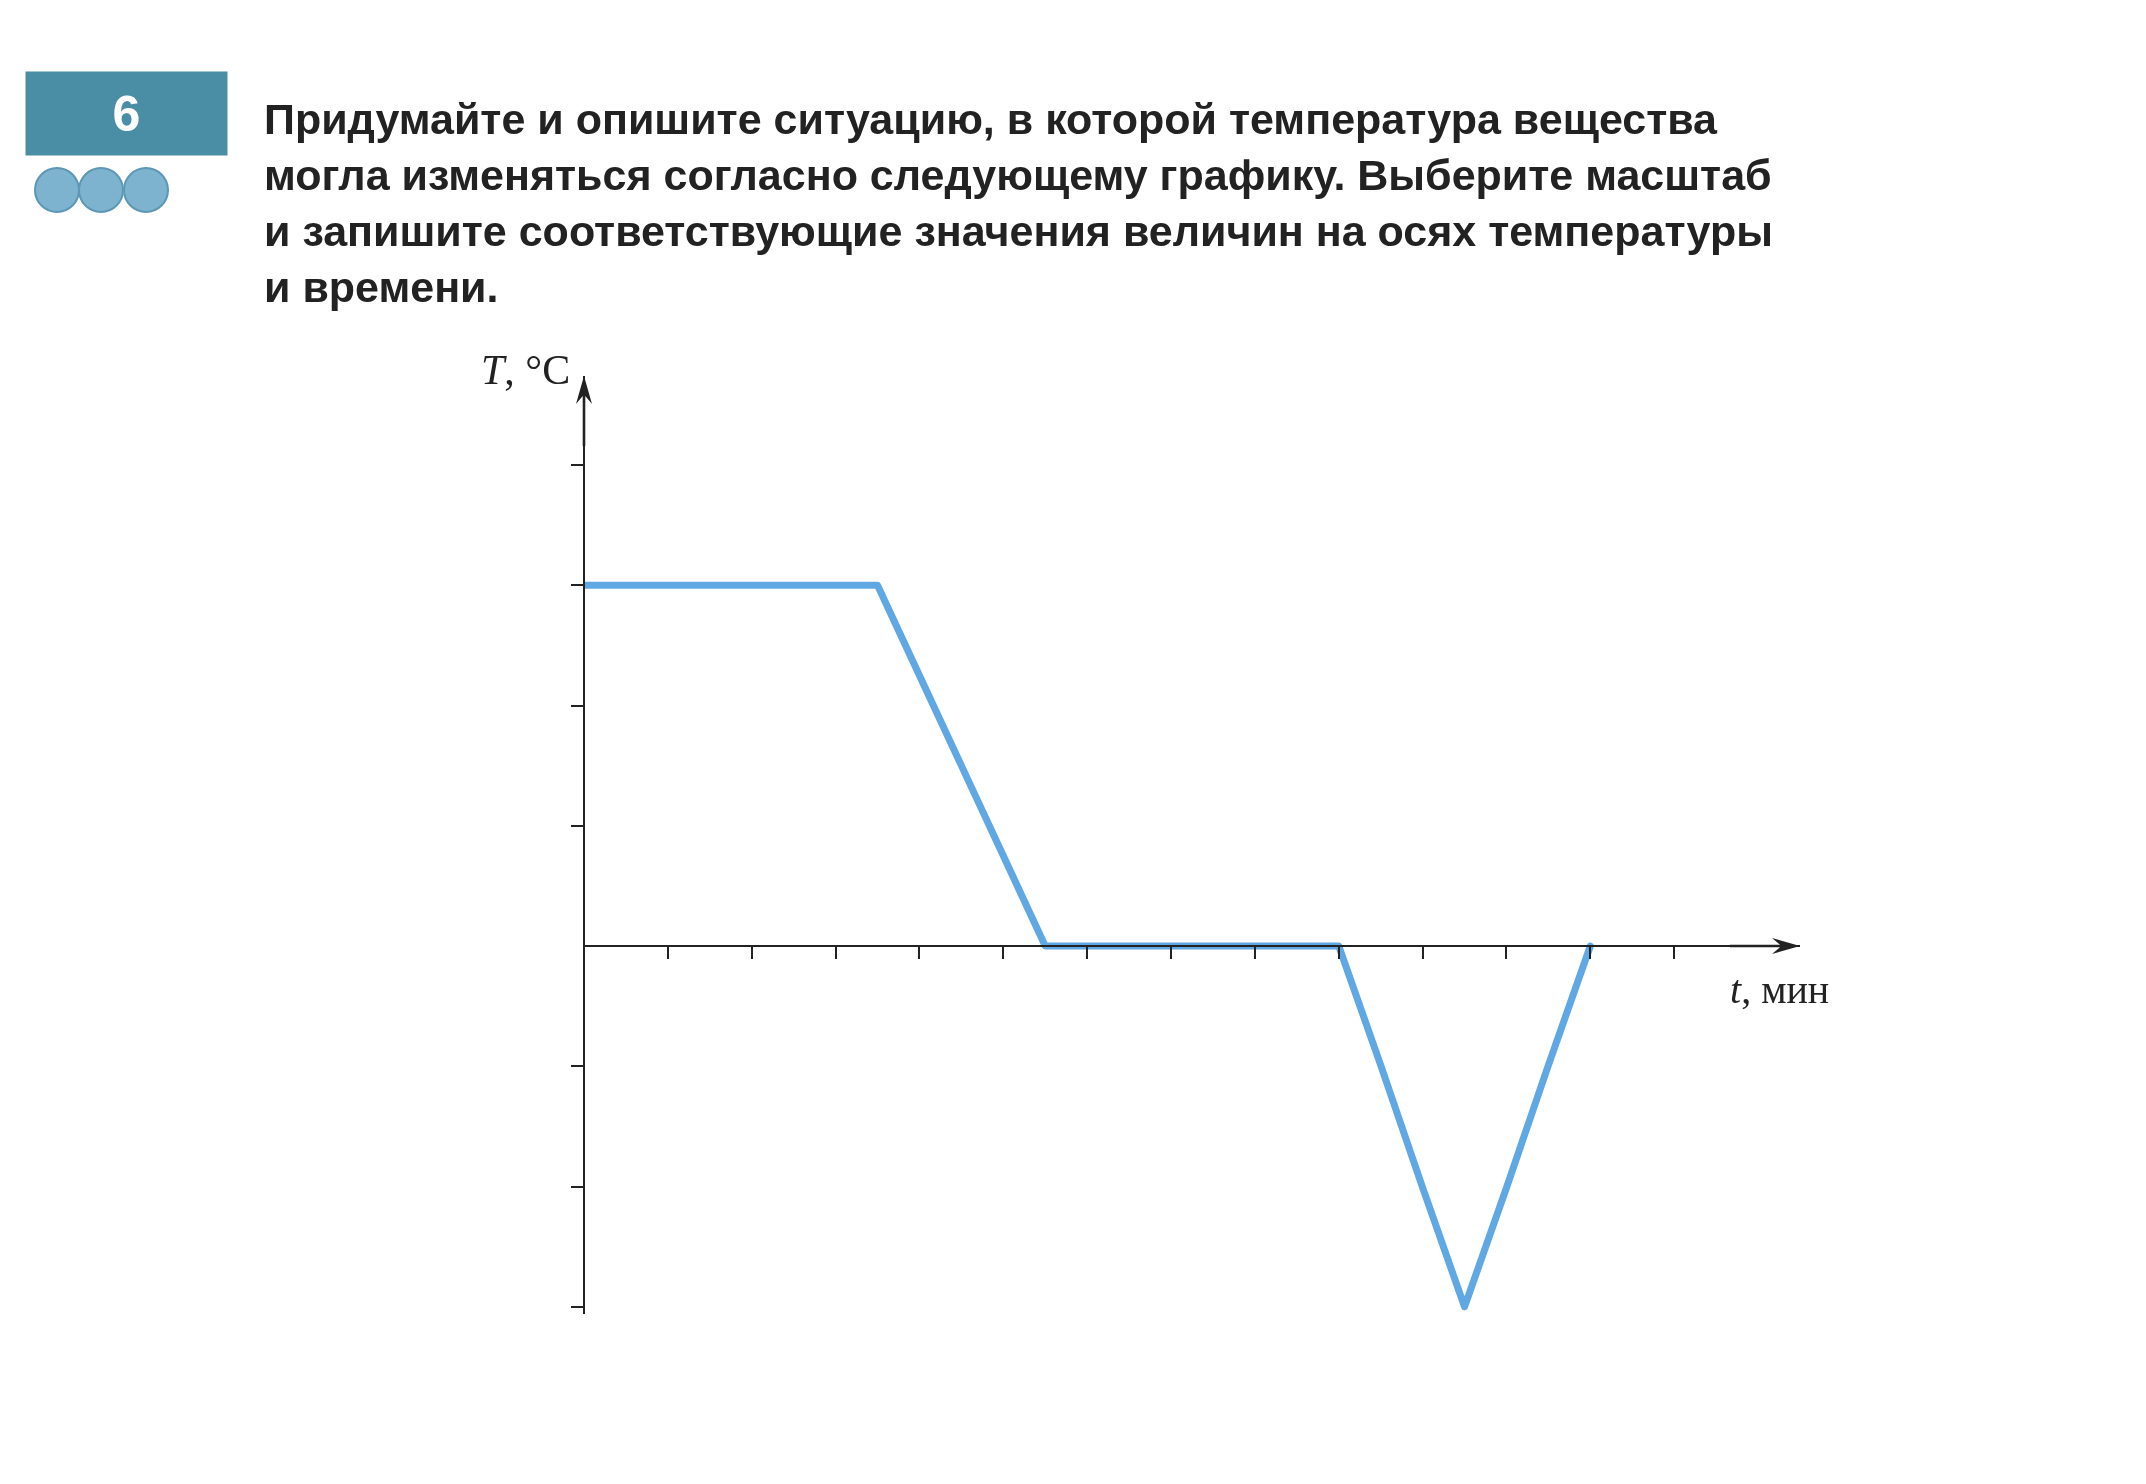 The height and width of the screenshot is (1484, 2146). Describe the element at coordinates (526, 370) in the screenshot. I see `y-axis-title: T, °C` at that location.